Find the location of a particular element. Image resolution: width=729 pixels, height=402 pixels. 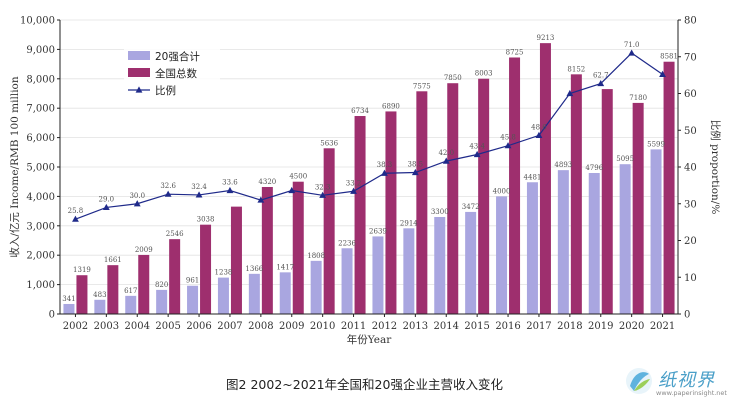

bar-national-2013 is located at coordinates (422, 202).